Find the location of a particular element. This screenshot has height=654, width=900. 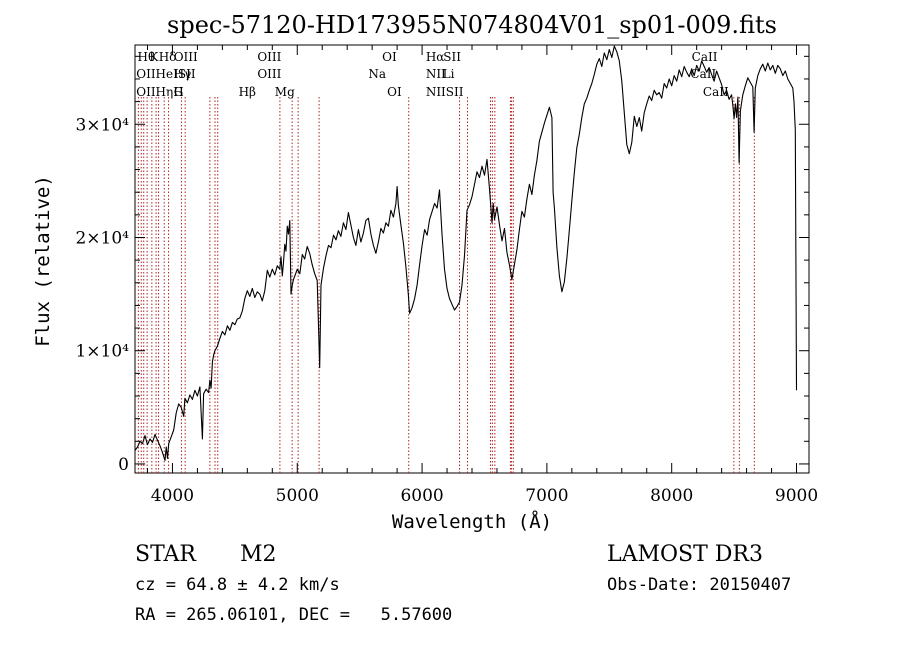

coordinates: RA = 265.06101, DEC = 5.57600 is located at coordinates (293, 615).